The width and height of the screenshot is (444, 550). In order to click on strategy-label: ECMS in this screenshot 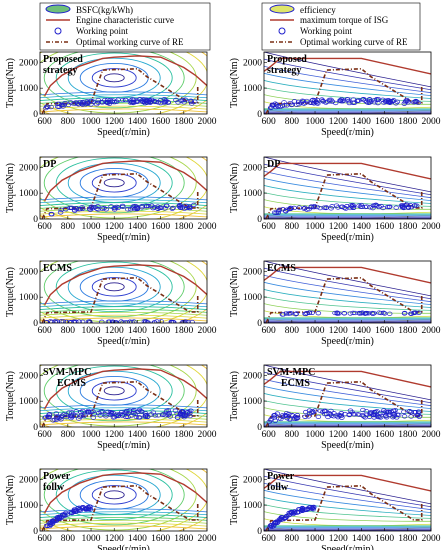, I will do `click(71, 383)`.